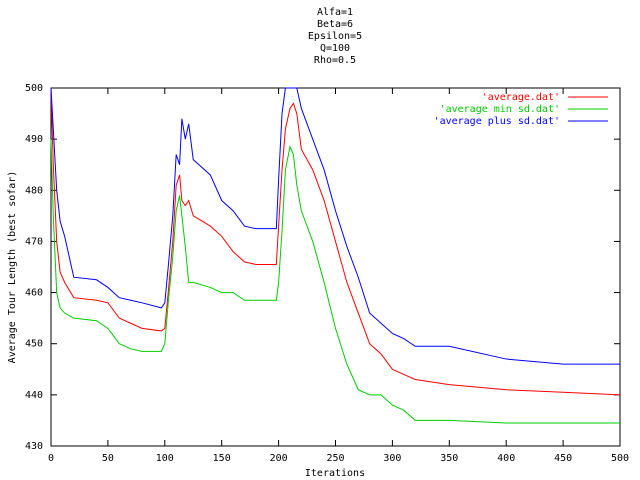 The height and width of the screenshot is (480, 640). I want to click on chart-title: Epsilon=5, so click(335, 36).